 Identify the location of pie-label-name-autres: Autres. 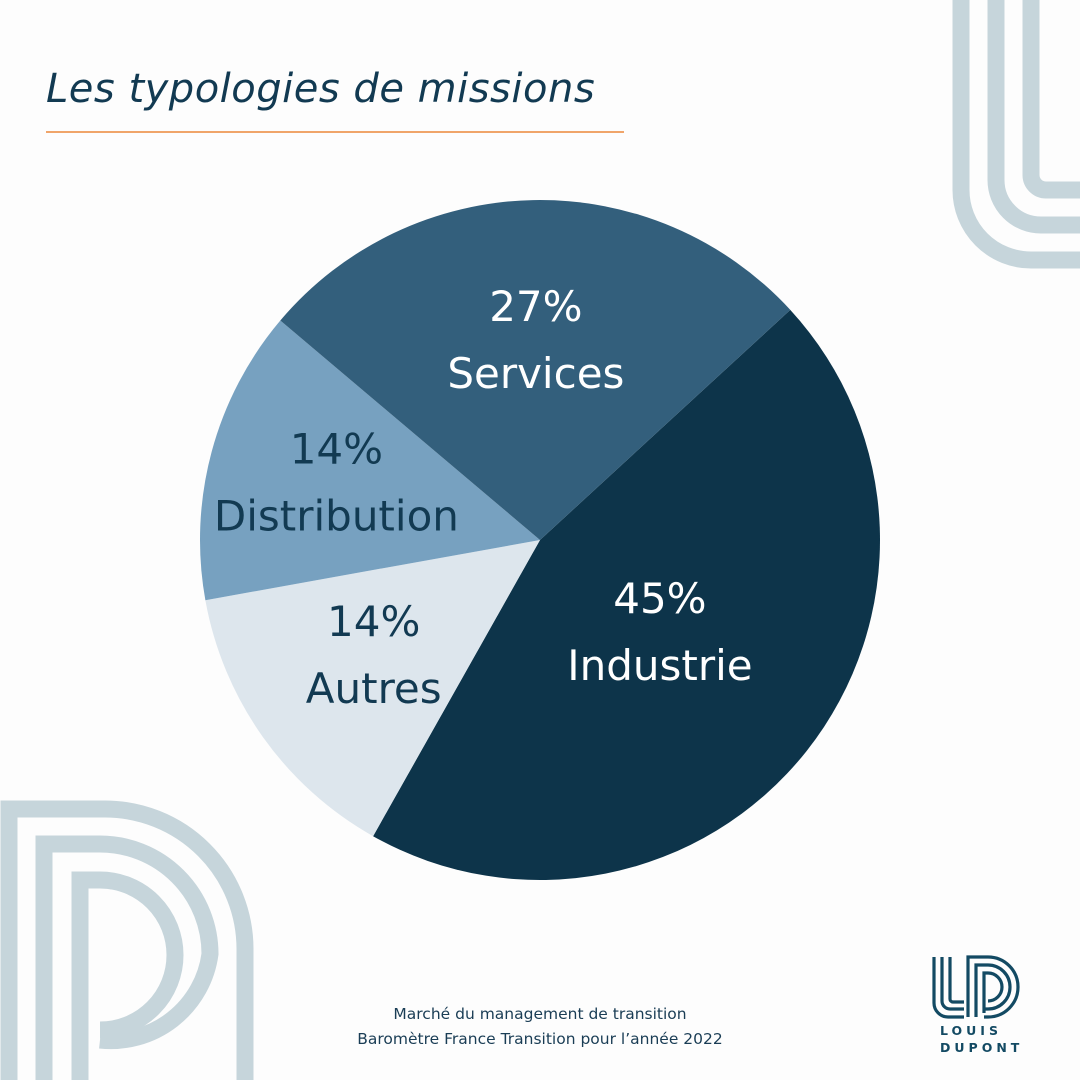
(374, 688).